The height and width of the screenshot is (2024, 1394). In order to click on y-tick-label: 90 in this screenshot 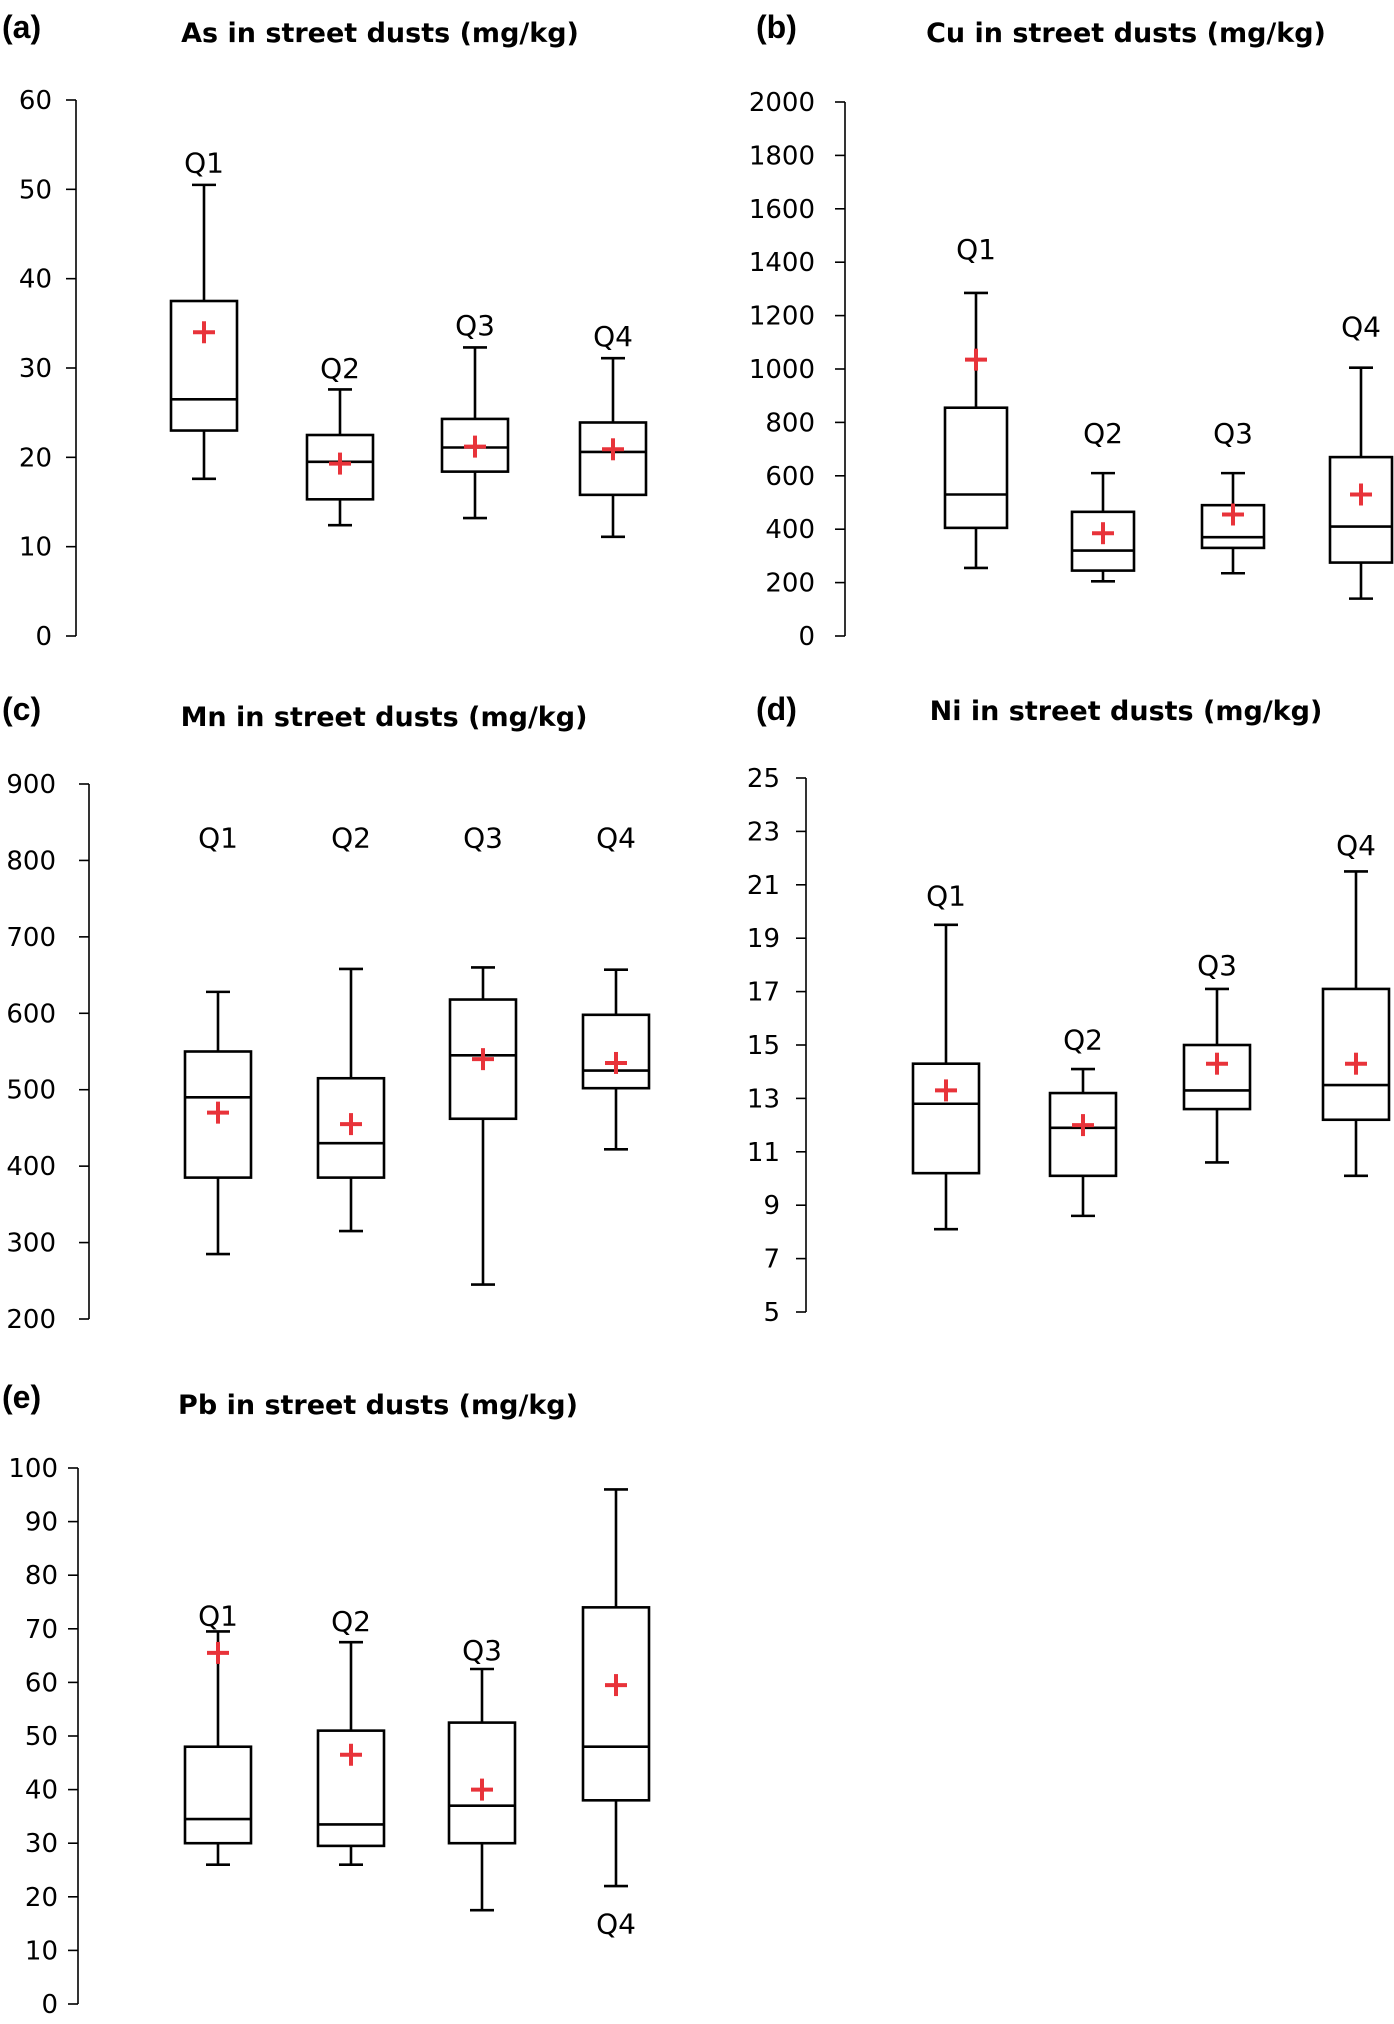, I will do `click(41, 1523)`.